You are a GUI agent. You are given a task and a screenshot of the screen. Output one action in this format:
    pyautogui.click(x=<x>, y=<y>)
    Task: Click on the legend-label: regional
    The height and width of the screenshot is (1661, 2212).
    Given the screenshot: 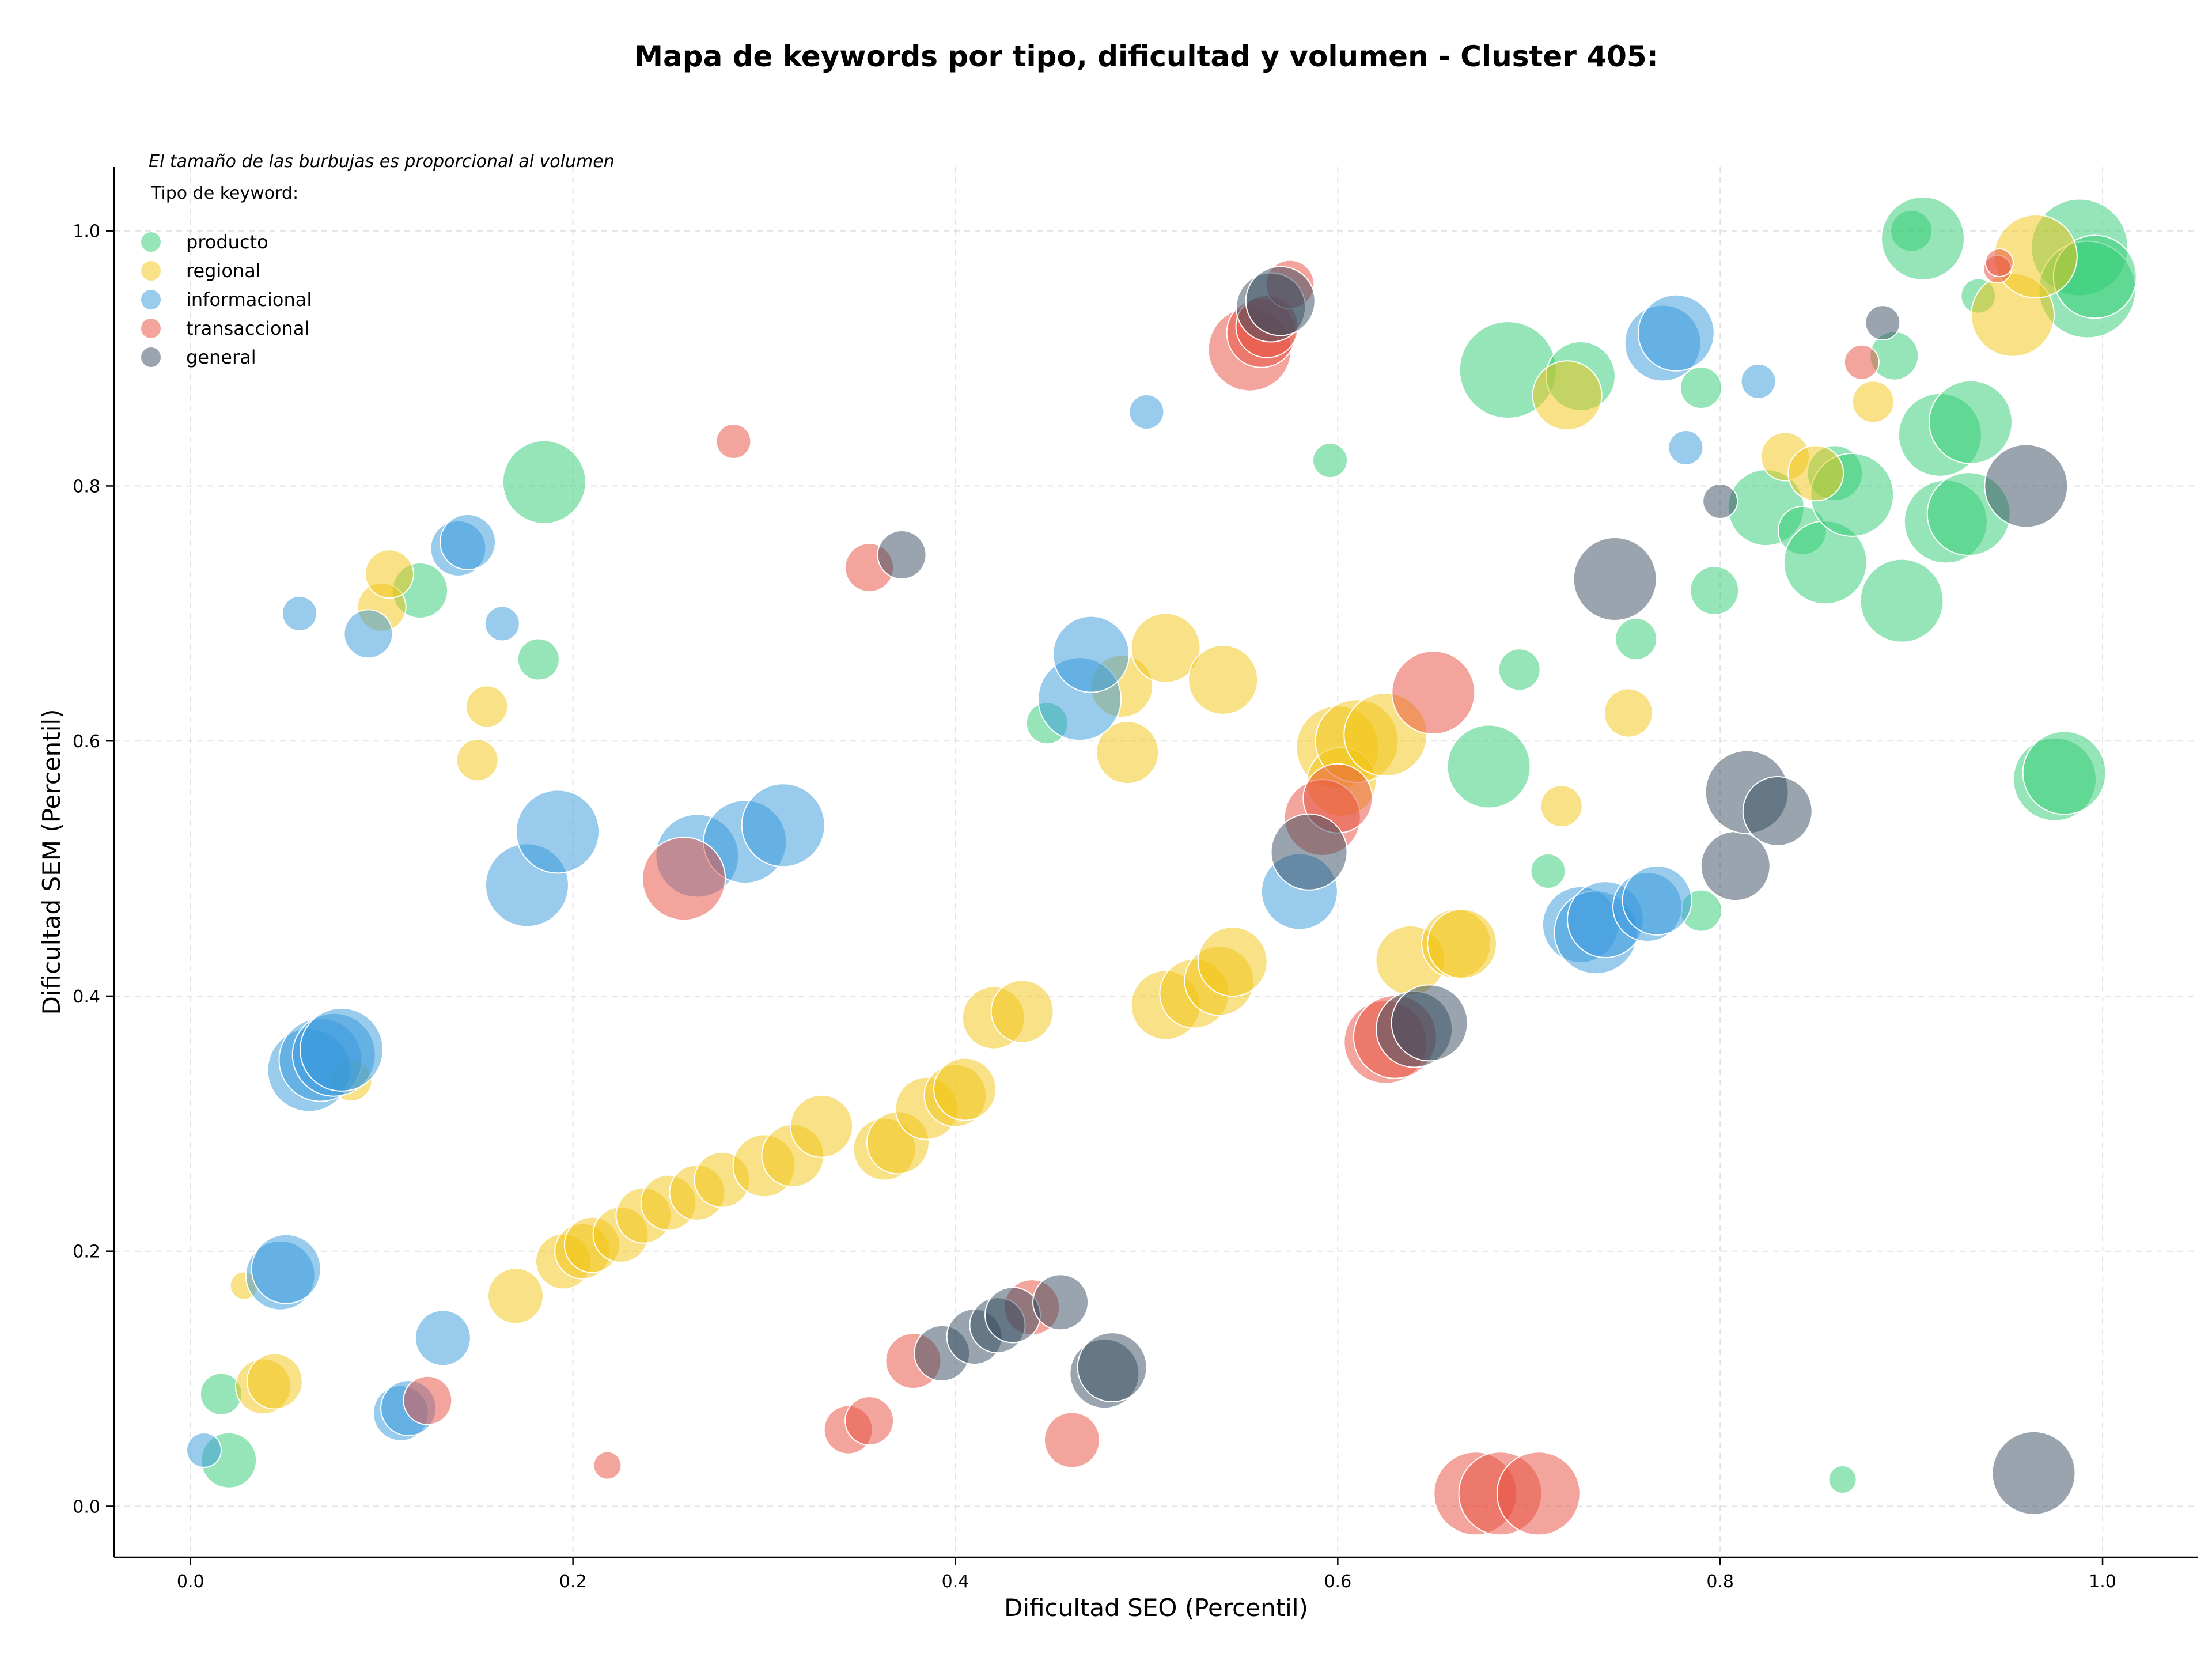 What is the action you would take?
    pyautogui.click(x=223, y=271)
    